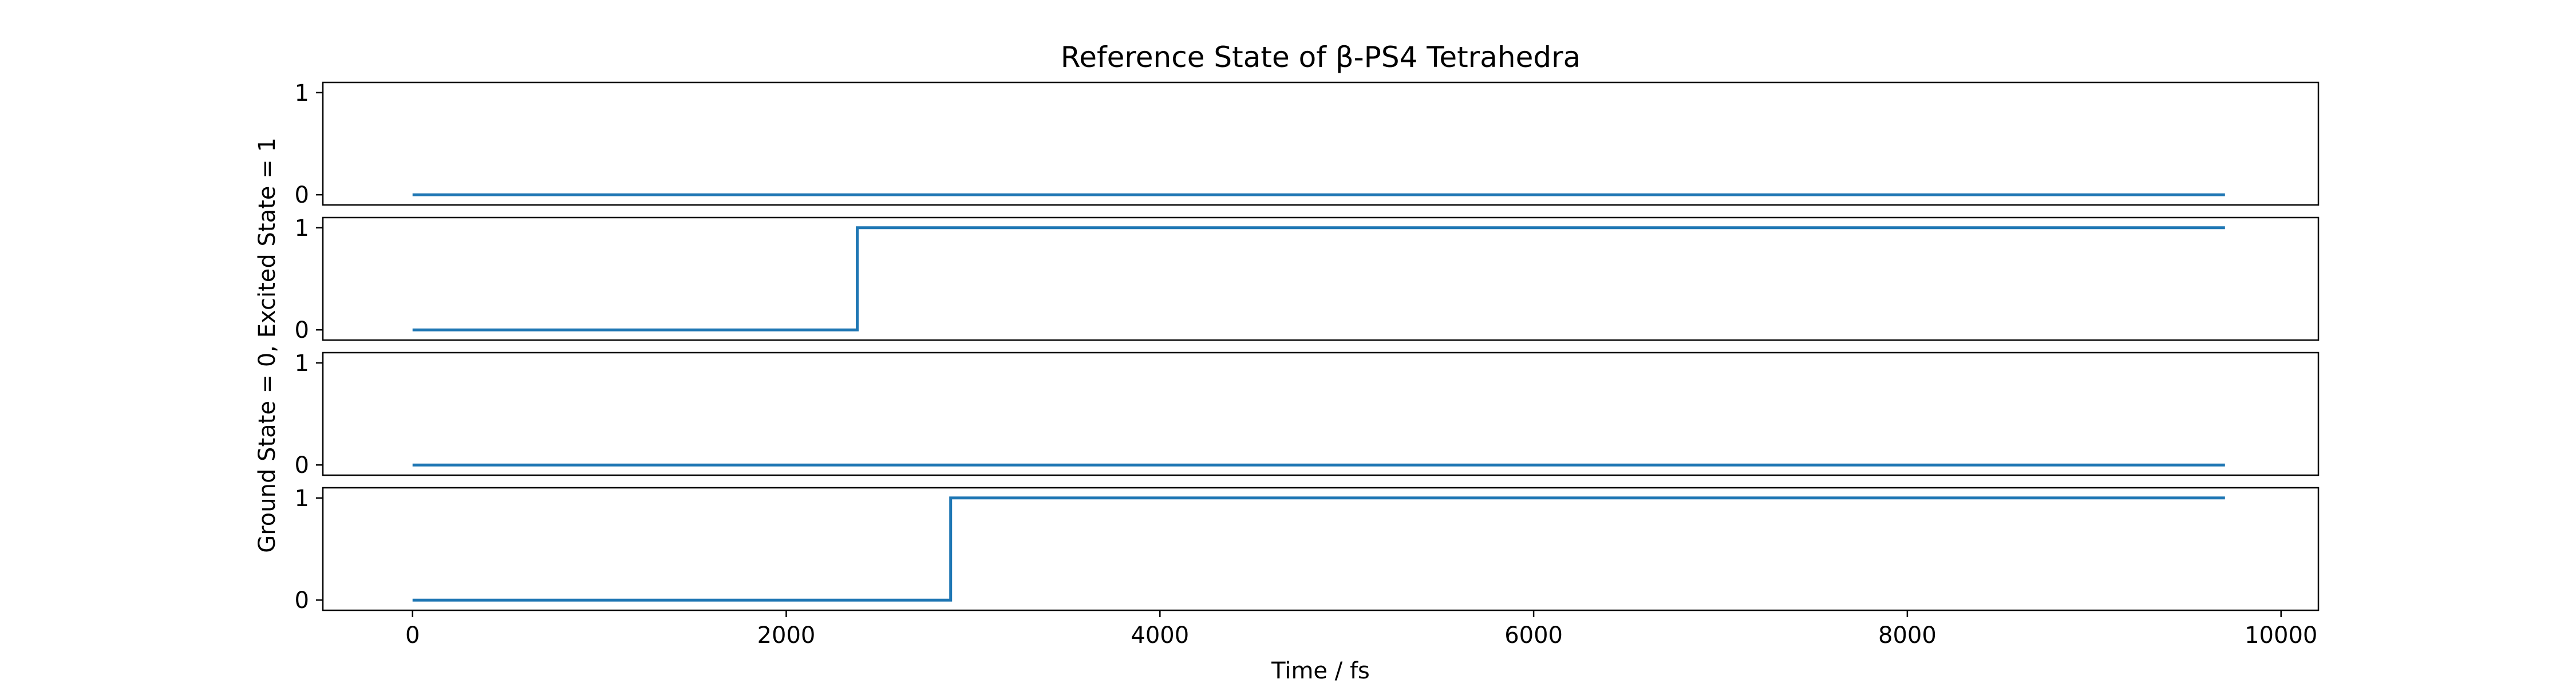 The image size is (2576, 687). What do you see at coordinates (267, 345) in the screenshot?
I see `y-axis-label: Ground State = 0, Excited State = 1` at bounding box center [267, 345].